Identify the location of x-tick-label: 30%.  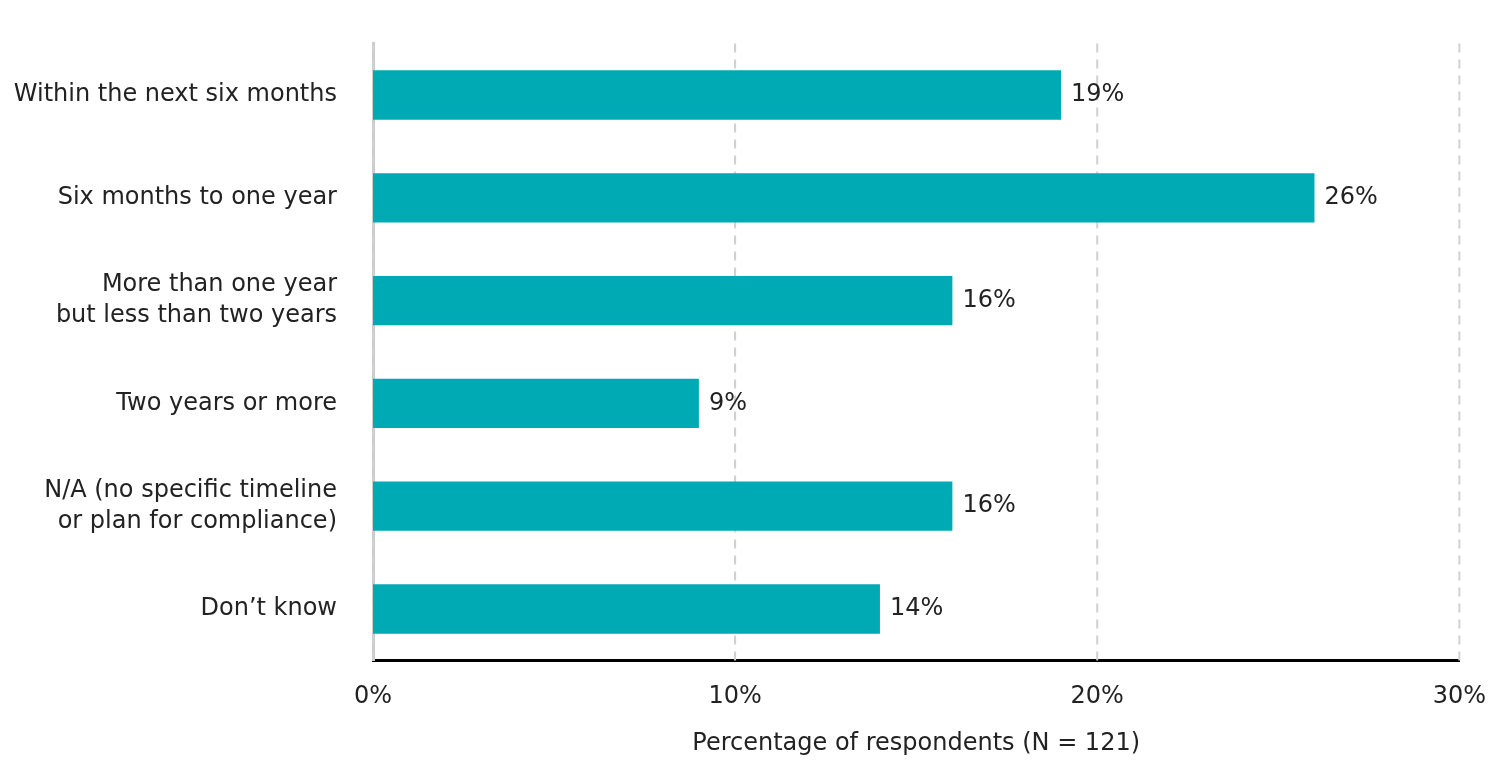
(1459, 695).